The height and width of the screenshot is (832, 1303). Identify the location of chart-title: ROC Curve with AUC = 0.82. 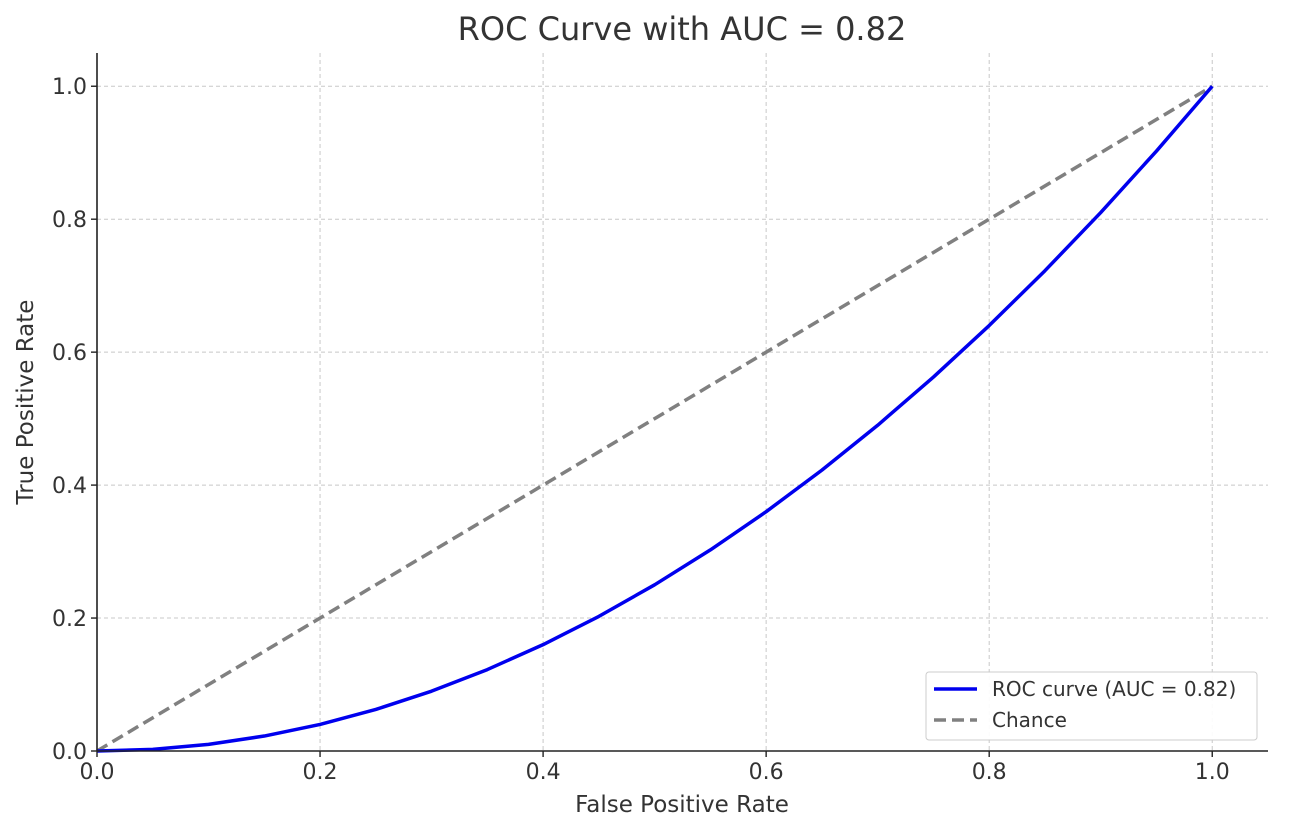
(682, 29).